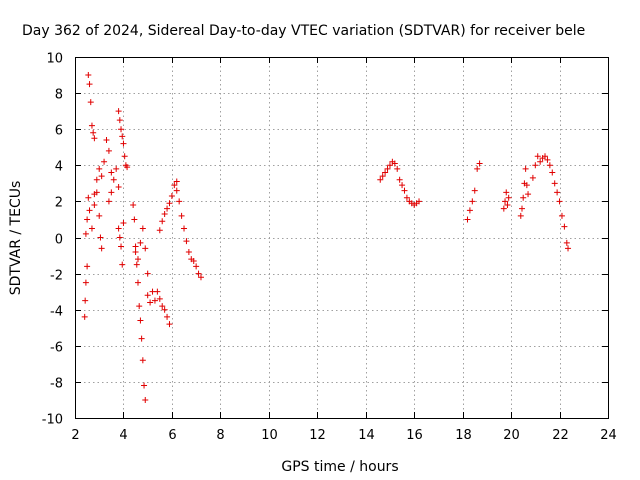 The image size is (640, 480). I want to click on x-tick-label: 14, so click(366, 435).